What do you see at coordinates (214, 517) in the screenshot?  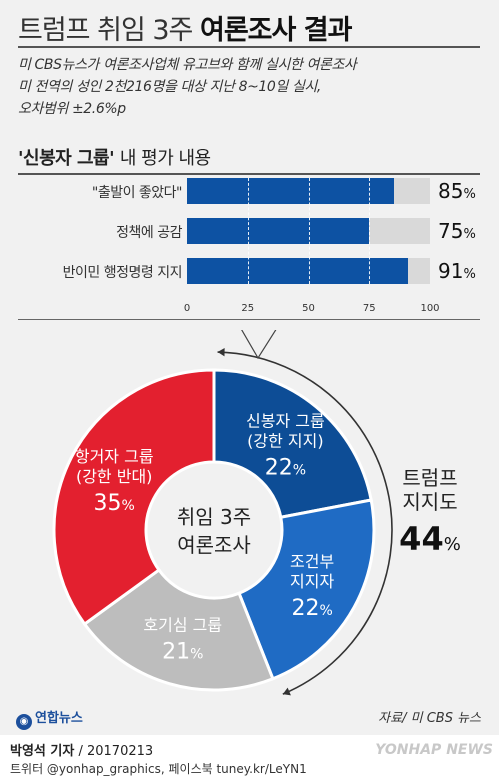 I see `donut-center-label: 취임 3주` at bounding box center [214, 517].